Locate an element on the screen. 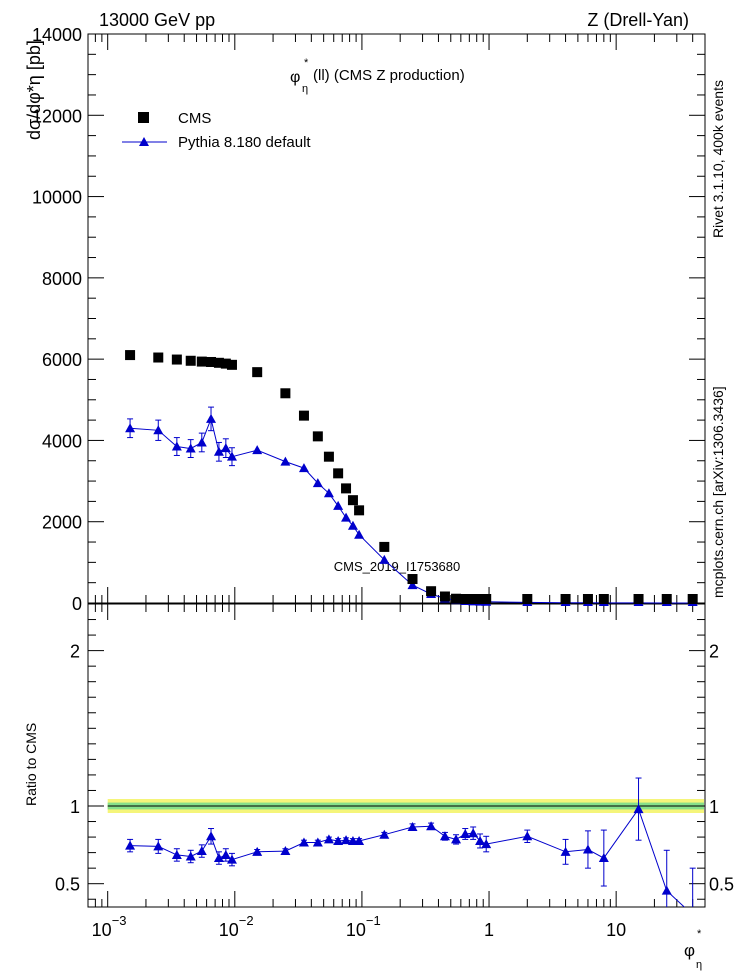 The width and height of the screenshot is (746, 972). x-axis-label: φ * η is located at coordinates (693, 949).